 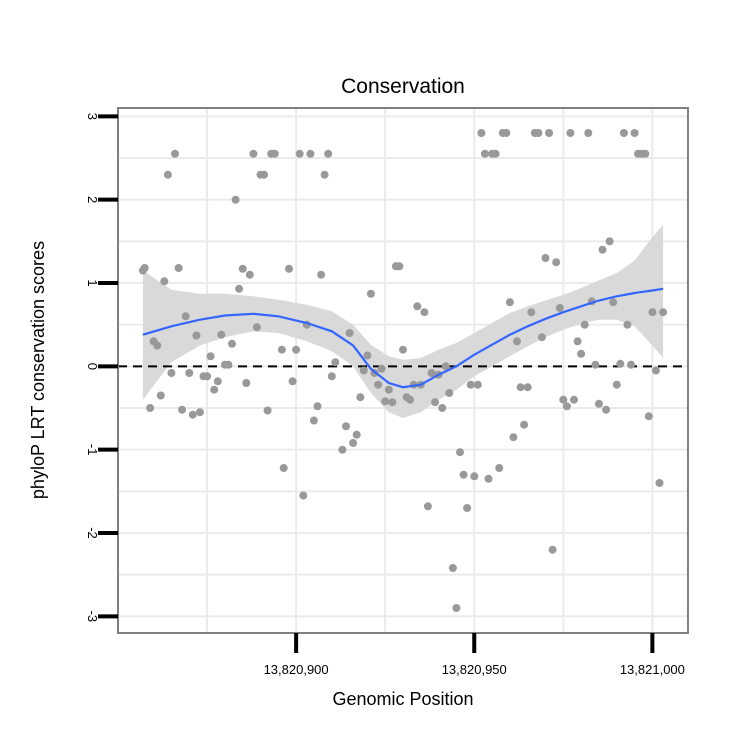 I want to click on chart-title: Conservation, so click(x=403, y=86).